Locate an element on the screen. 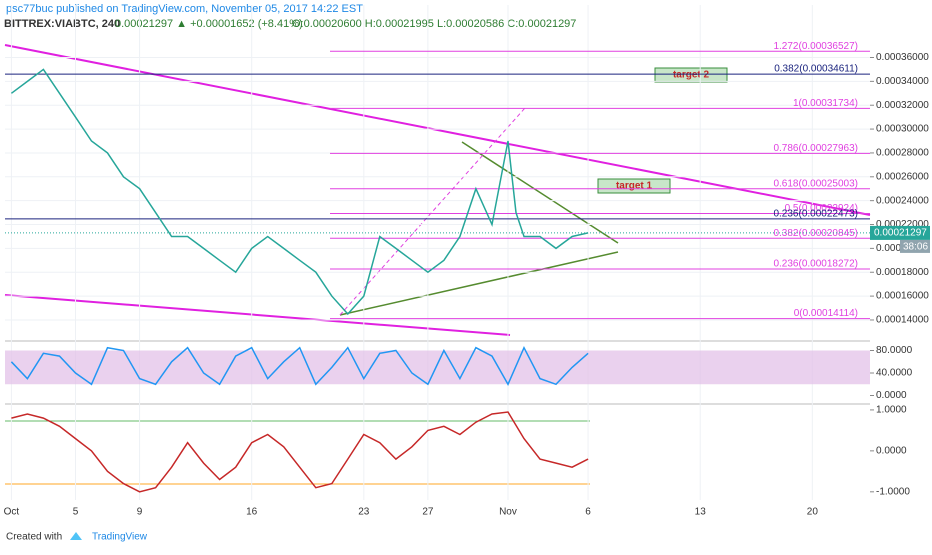 The image size is (932, 555). fib-base is located at coordinates (432, 211).